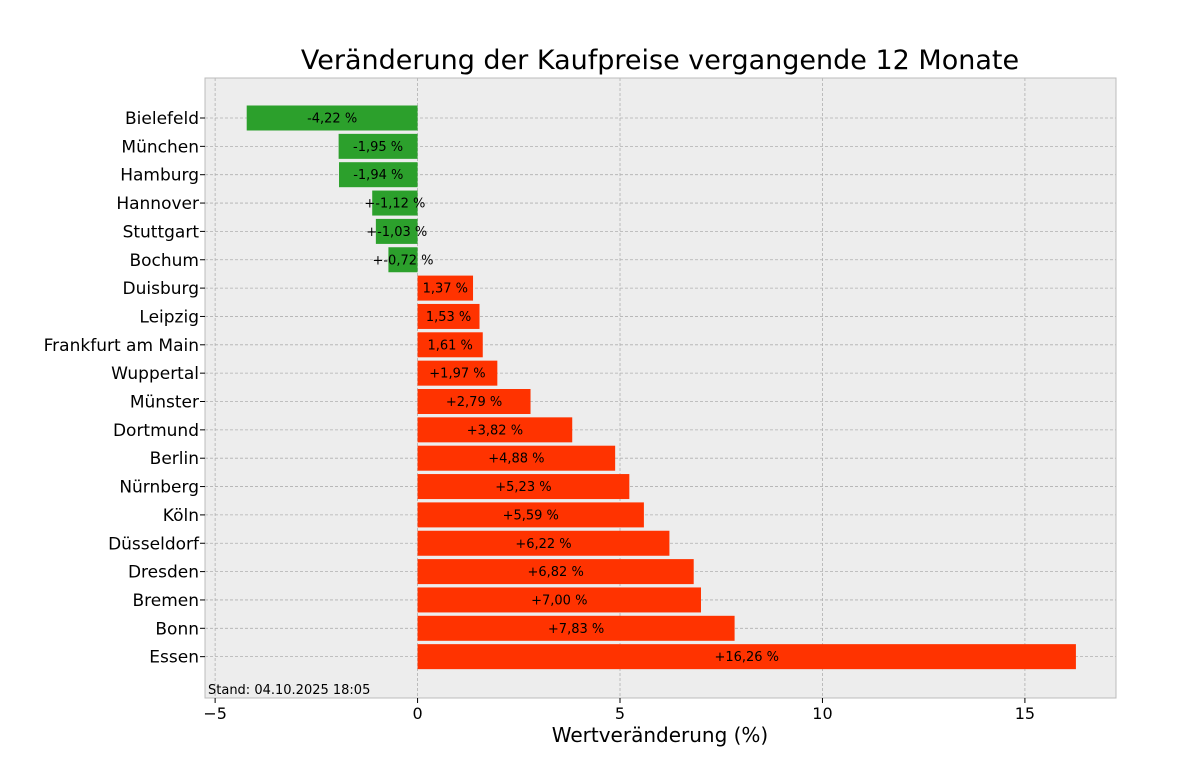  I want to click on data-label: 1,61 %, so click(449, 345).